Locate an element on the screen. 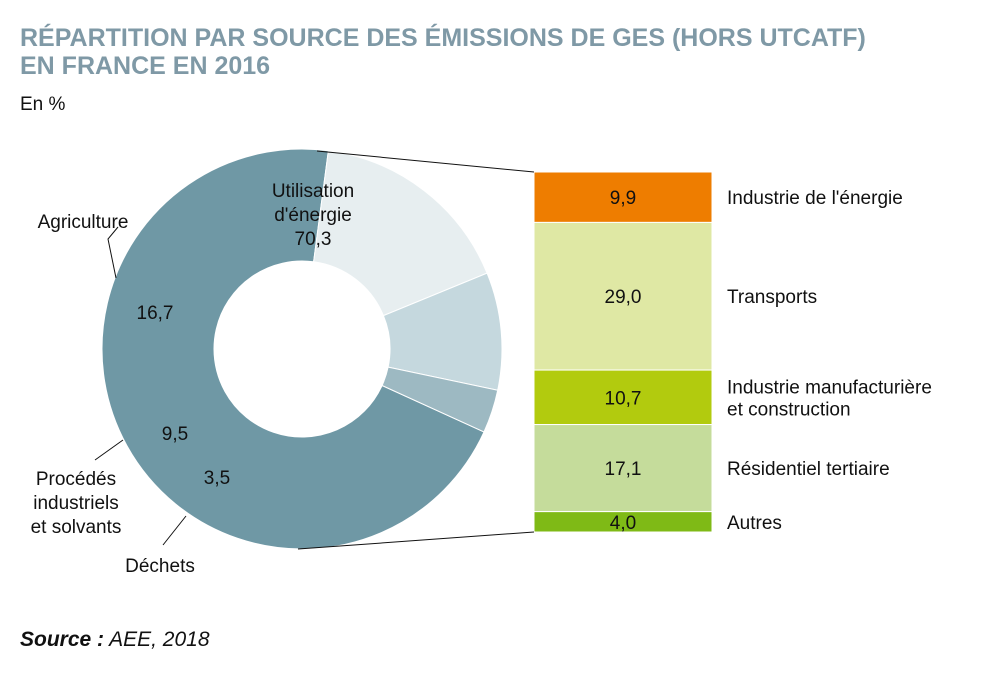 The width and height of the screenshot is (992, 680). source-text: AEE, 2018 is located at coordinates (157, 639).